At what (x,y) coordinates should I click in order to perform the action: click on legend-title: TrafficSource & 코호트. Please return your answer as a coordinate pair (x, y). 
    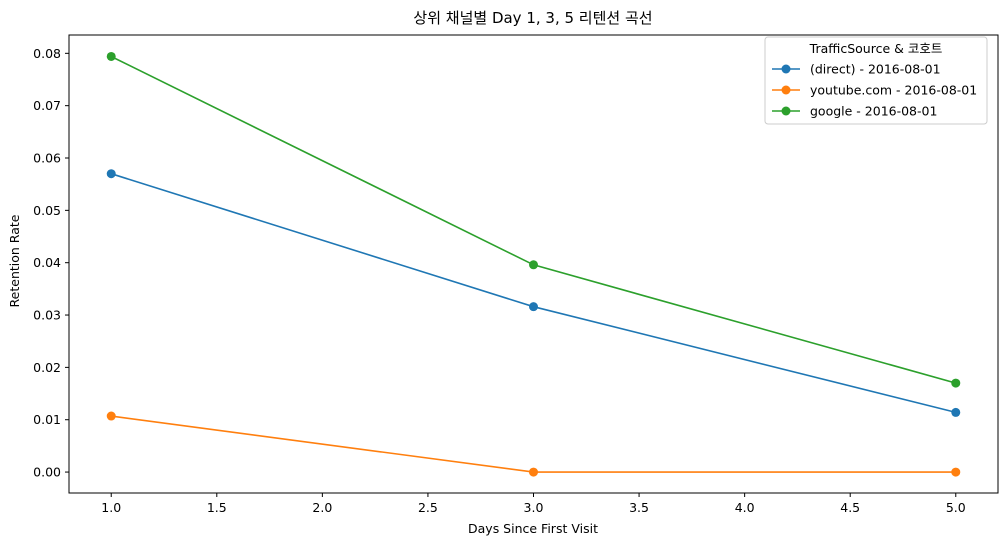
    Looking at the image, I should click on (876, 48).